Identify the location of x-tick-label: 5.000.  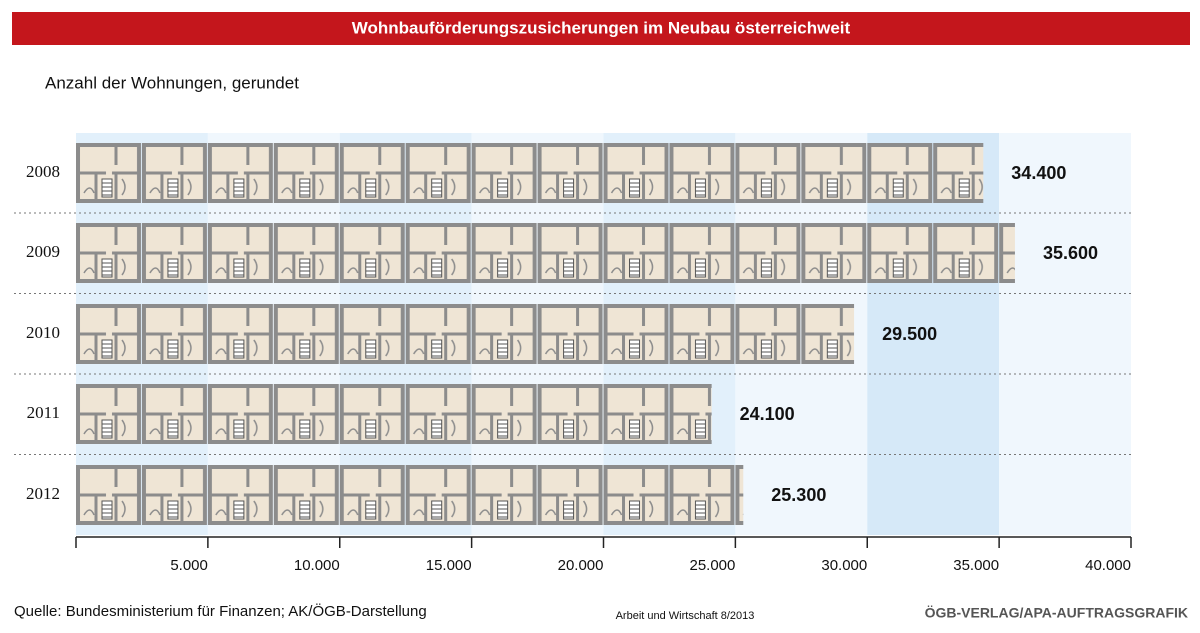
(189, 565).